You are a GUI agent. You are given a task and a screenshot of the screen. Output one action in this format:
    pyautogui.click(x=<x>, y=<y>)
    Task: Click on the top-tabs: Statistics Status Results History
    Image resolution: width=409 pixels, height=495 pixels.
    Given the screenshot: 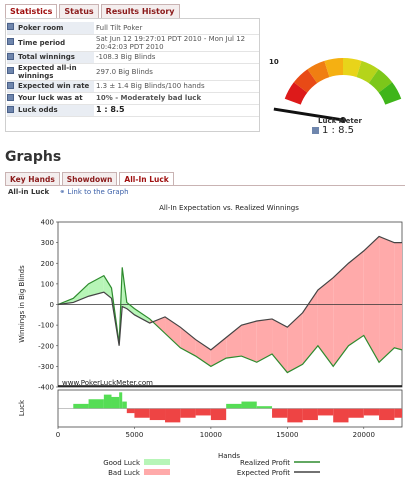 What is the action you would take?
    pyautogui.click(x=93, y=11)
    